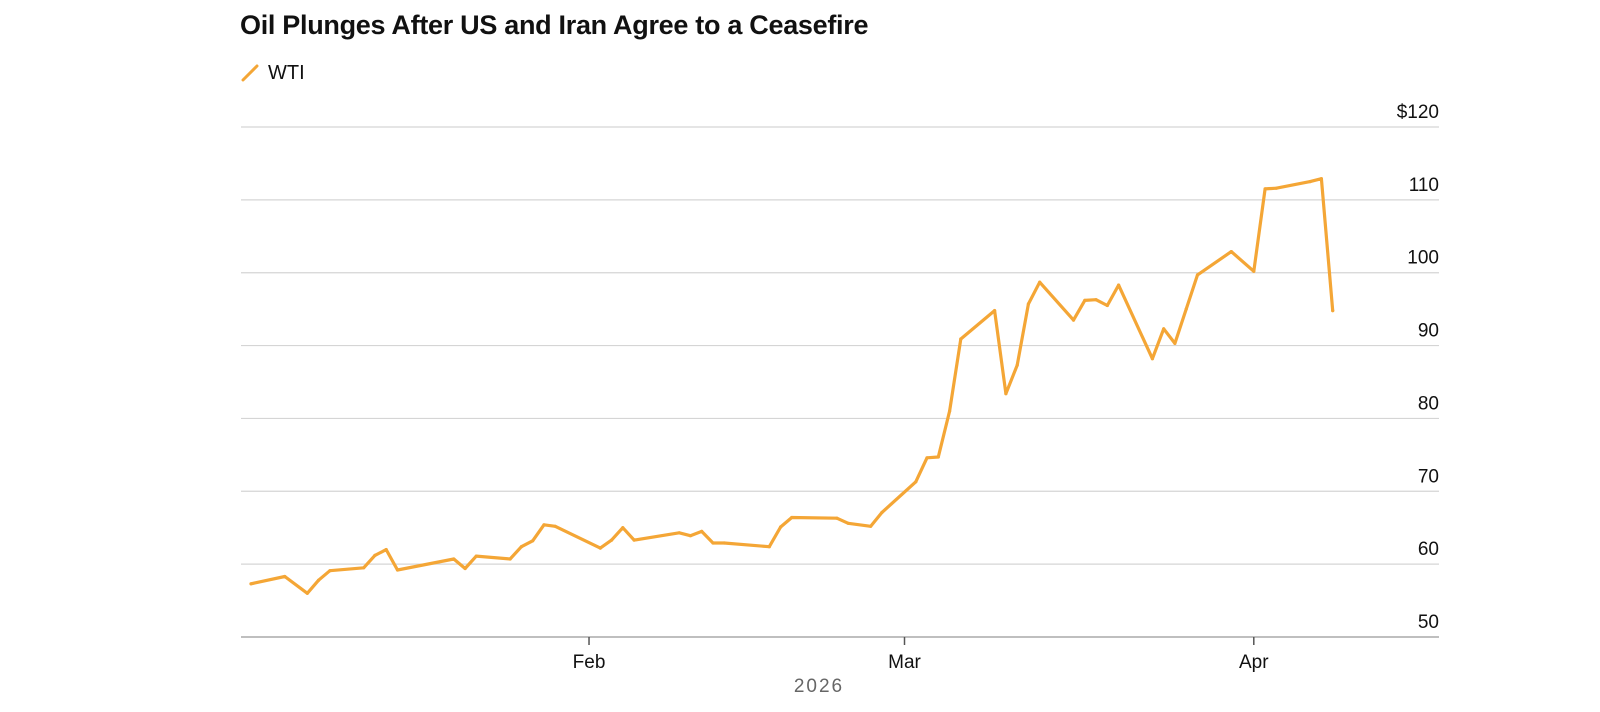  I want to click on legend-label-wti: WTI, so click(286, 72).